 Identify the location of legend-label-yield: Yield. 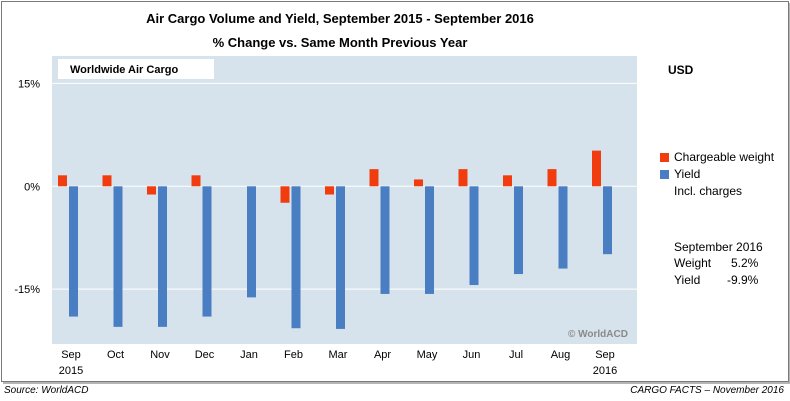
(687, 174).